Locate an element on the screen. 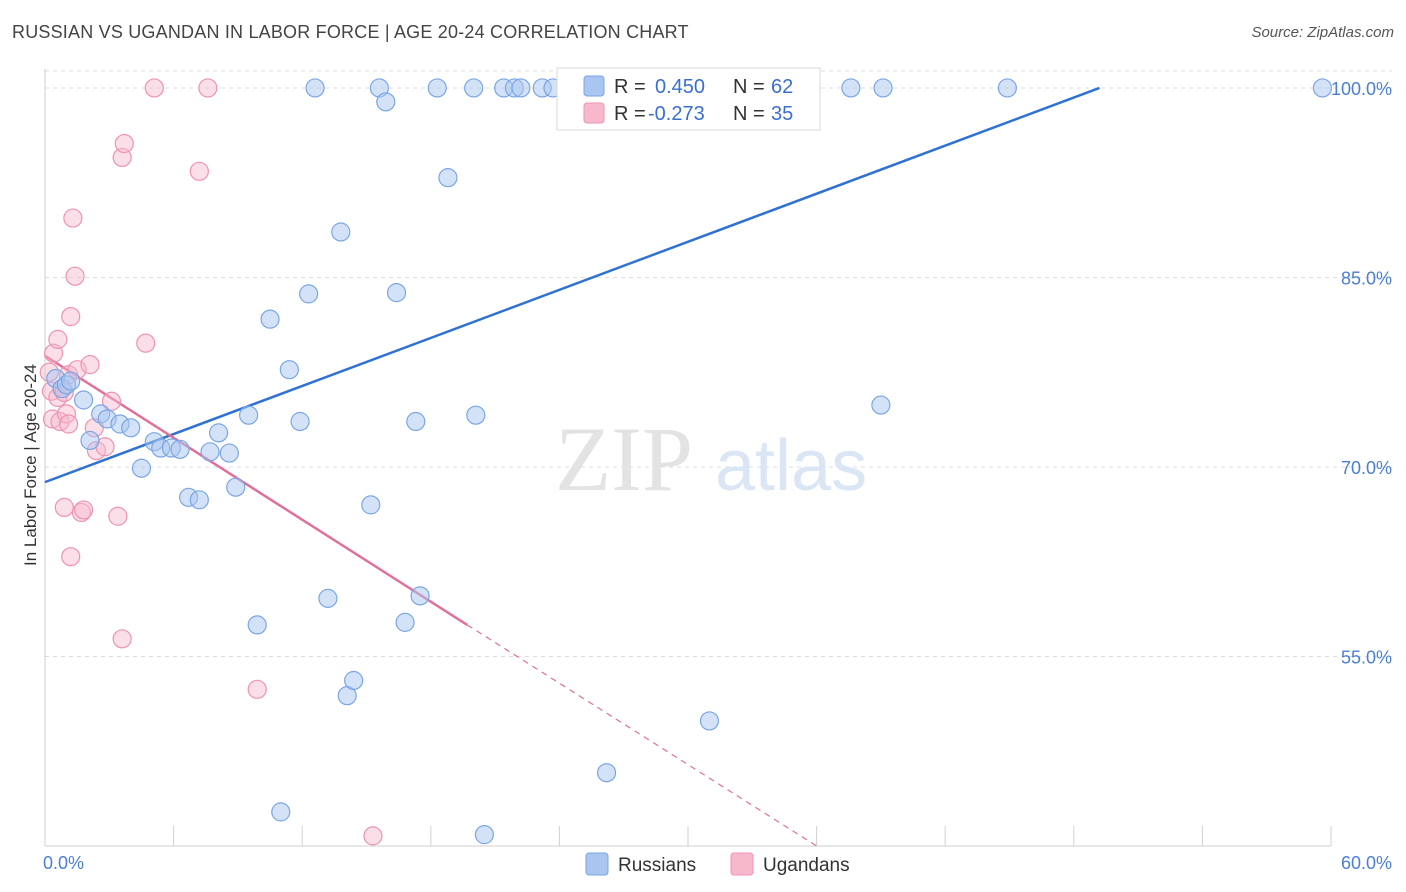 The height and width of the screenshot is (892, 1406). legend-russians-swatch is located at coordinates (594, 86).